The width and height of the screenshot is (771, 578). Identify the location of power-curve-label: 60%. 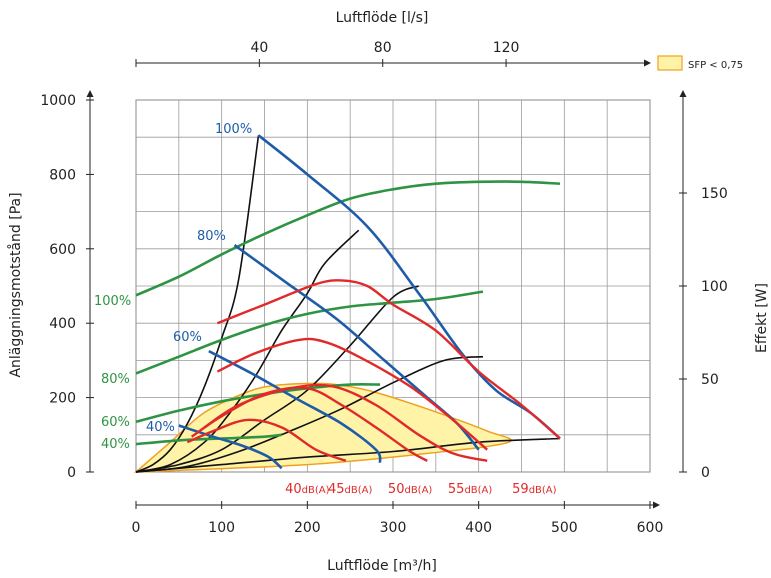
(115, 422).